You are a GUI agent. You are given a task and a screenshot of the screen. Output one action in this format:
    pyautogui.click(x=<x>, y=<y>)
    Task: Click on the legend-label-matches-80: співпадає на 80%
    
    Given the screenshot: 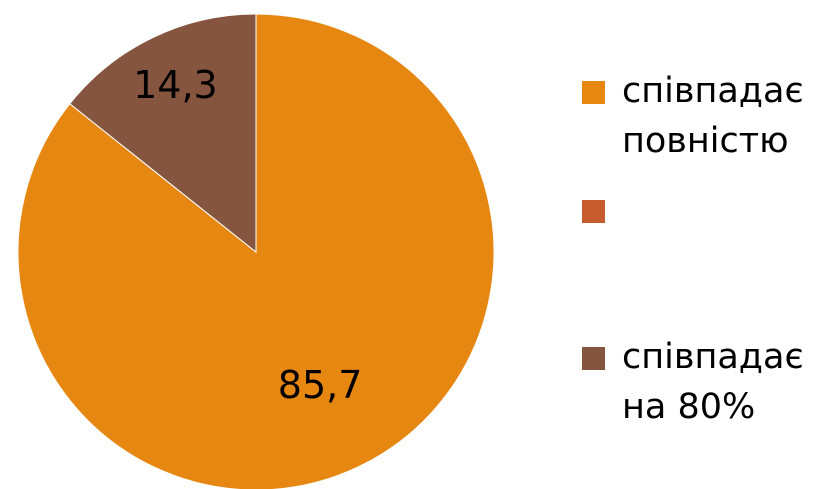 What is the action you would take?
    pyautogui.click(x=713, y=382)
    